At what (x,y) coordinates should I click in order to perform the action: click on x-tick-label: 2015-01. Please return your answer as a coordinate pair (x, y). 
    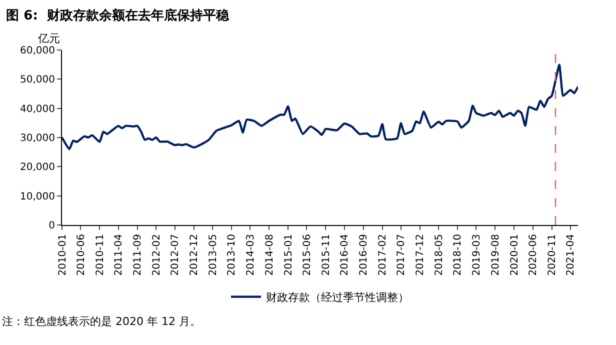
    Looking at the image, I should click on (288, 255).